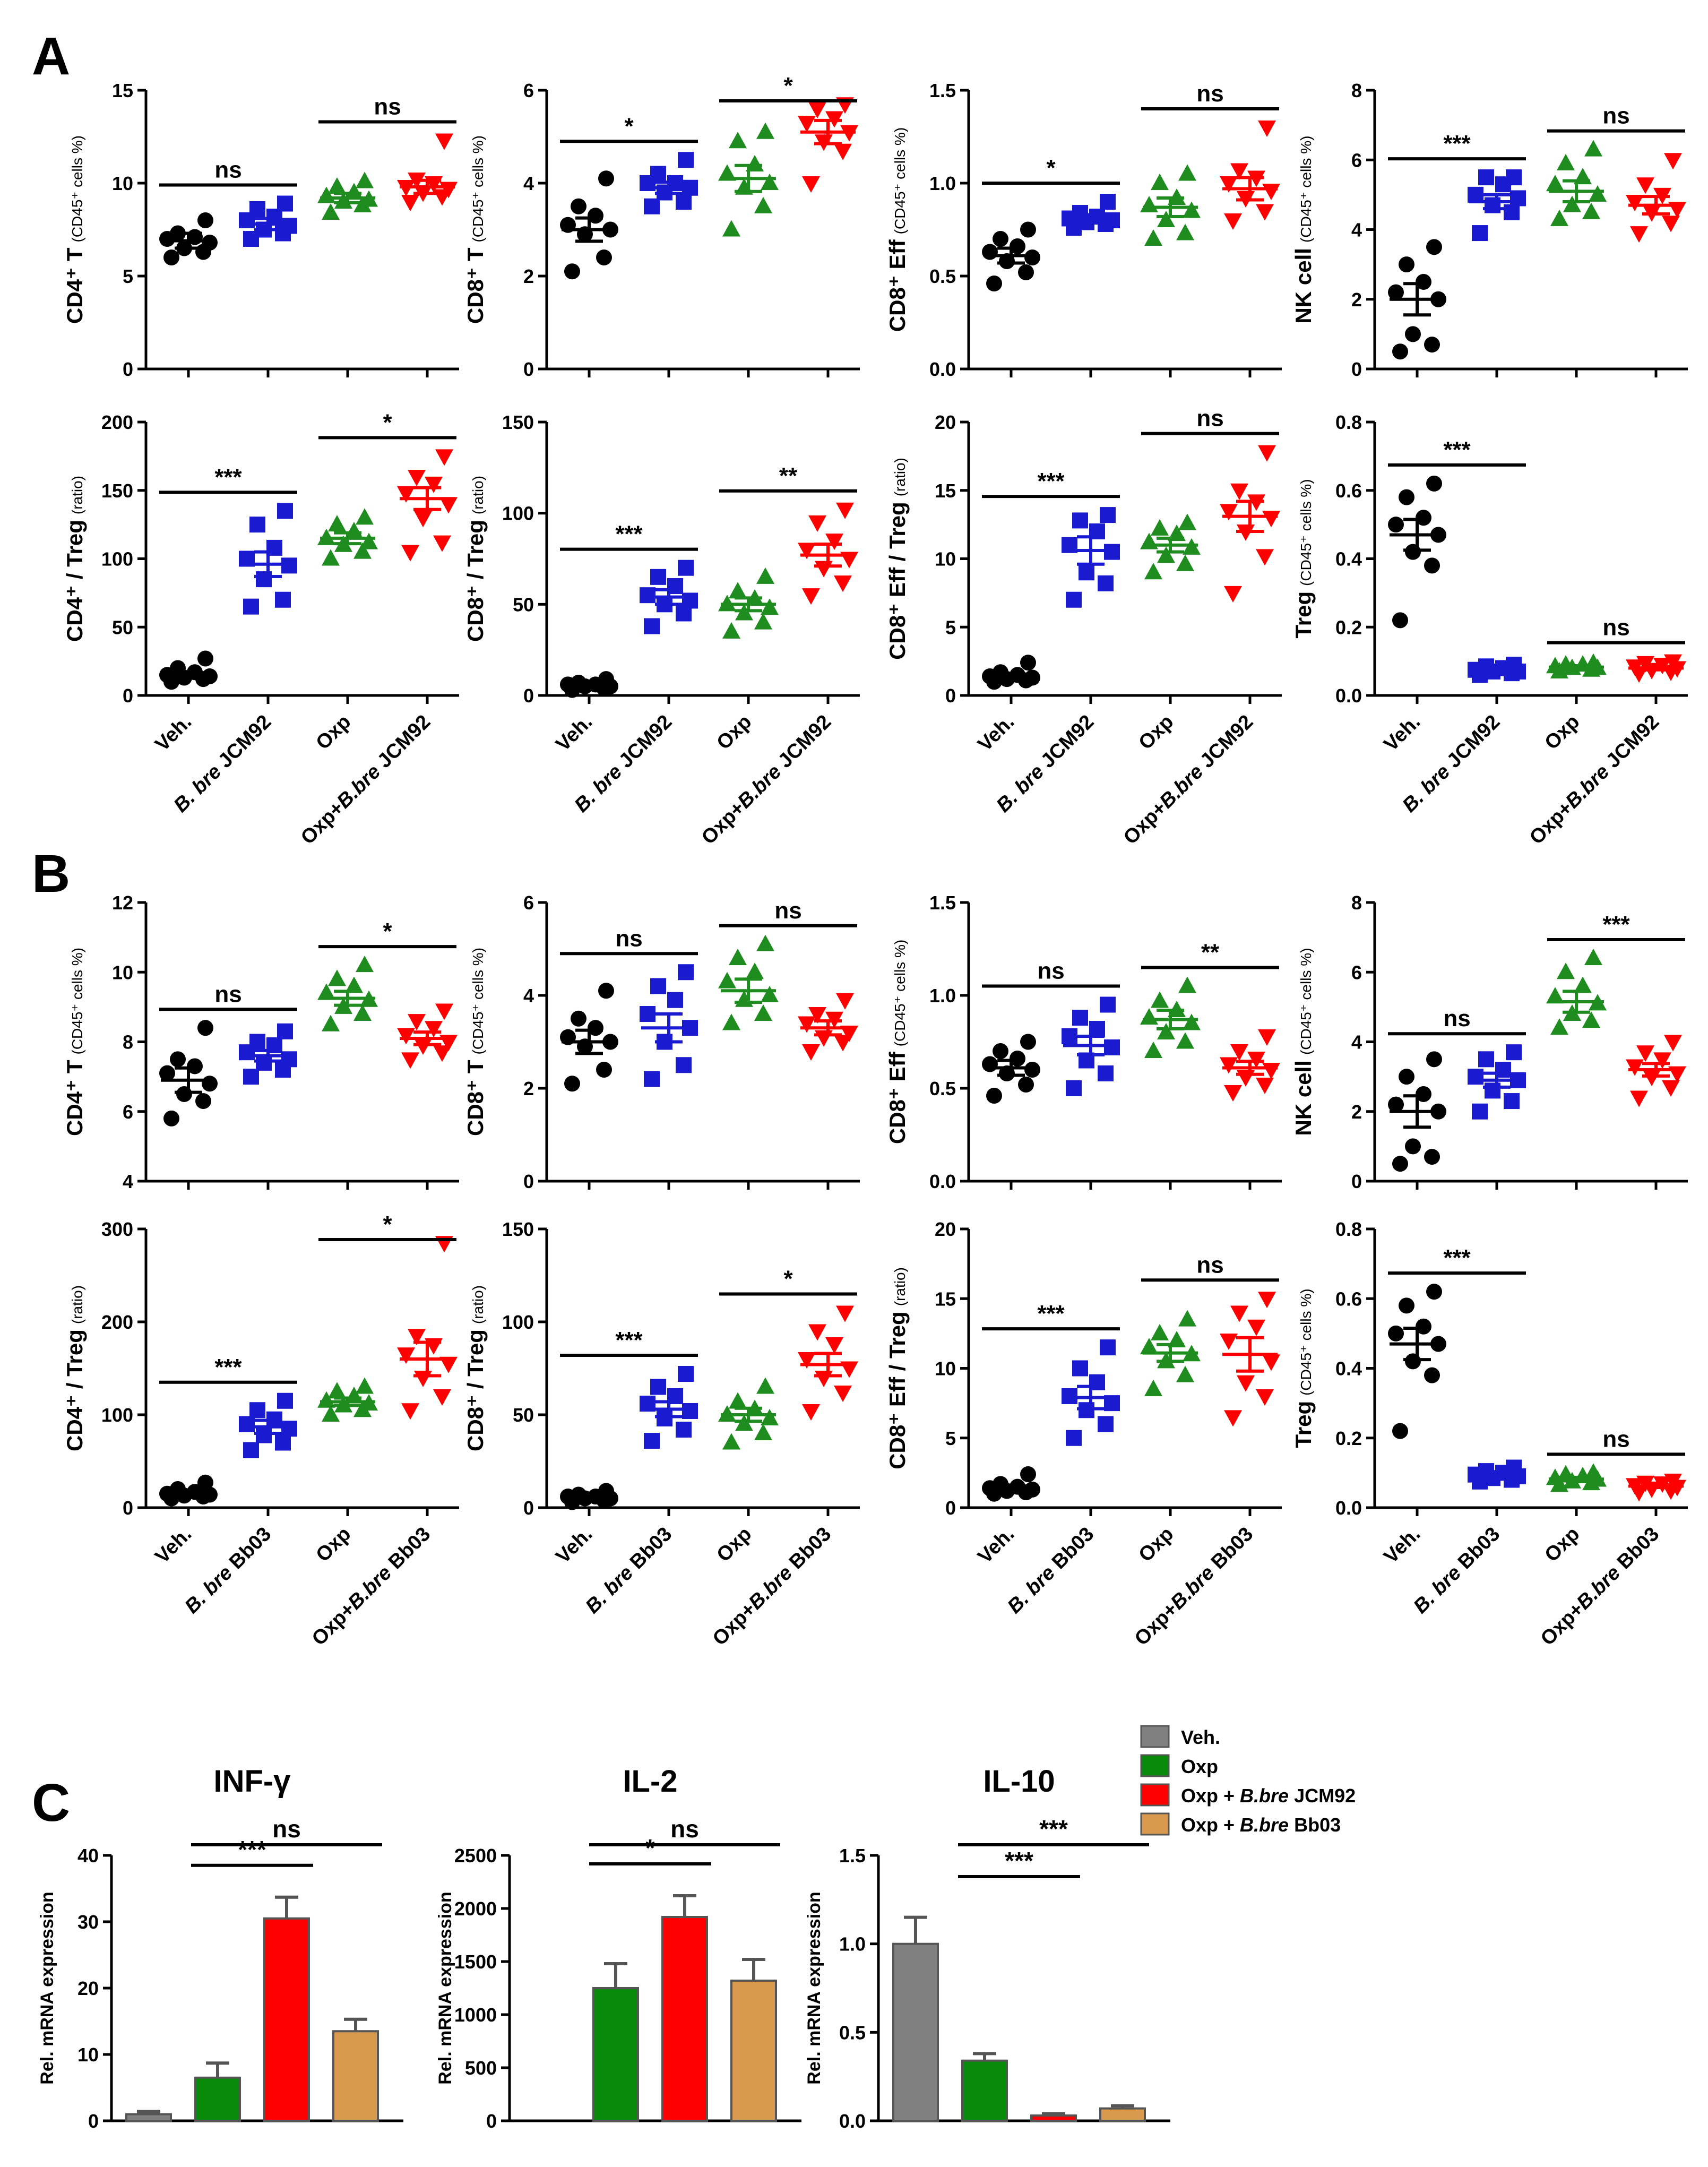 This screenshot has width=1708, height=2167. What do you see at coordinates (475, 1368) in the screenshot?
I see `y-axis-label: CD8⁺ / Treg (ratio)` at bounding box center [475, 1368].